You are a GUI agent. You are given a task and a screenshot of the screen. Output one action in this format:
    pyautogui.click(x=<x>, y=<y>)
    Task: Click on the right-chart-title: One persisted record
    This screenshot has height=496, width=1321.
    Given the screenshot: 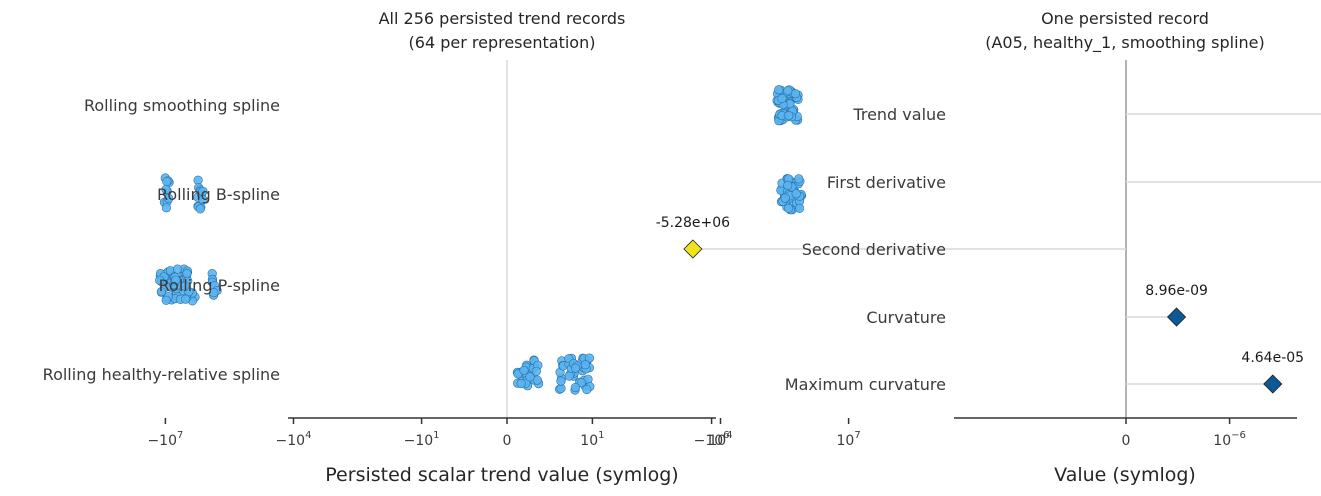 What is the action you would take?
    pyautogui.click(x=1125, y=18)
    